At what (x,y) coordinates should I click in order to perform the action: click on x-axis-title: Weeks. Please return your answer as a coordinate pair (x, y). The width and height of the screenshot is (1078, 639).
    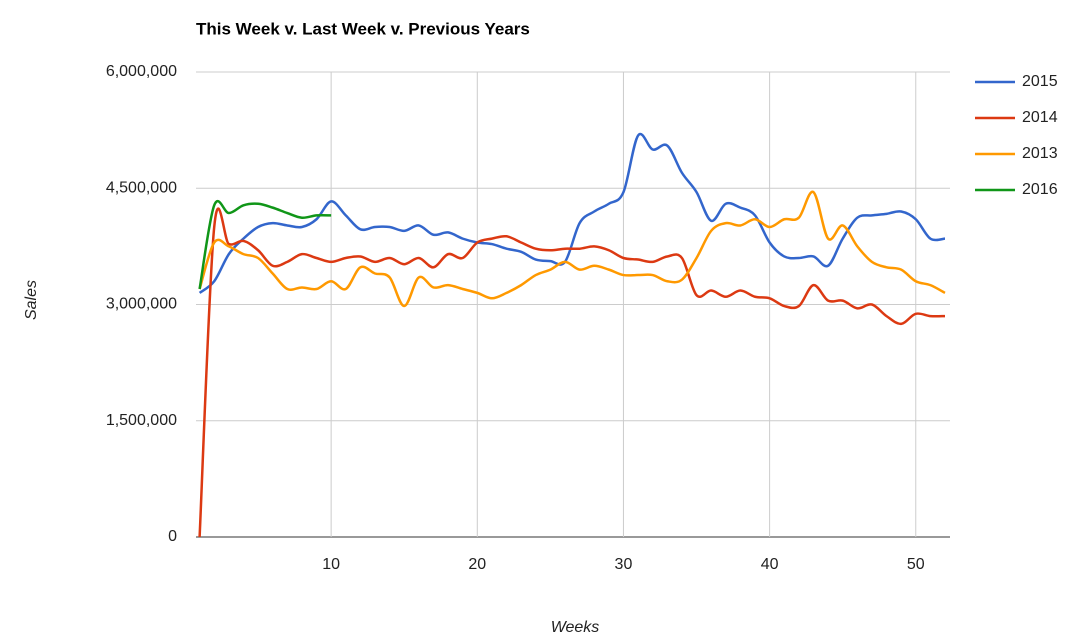
    Looking at the image, I should click on (575, 627).